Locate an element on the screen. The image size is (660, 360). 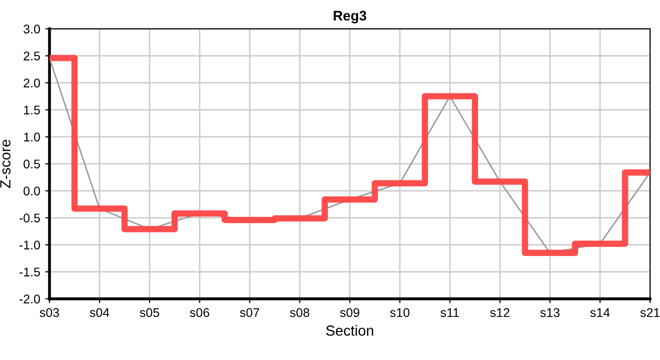
x-tick-label: s12 is located at coordinates (500, 313).